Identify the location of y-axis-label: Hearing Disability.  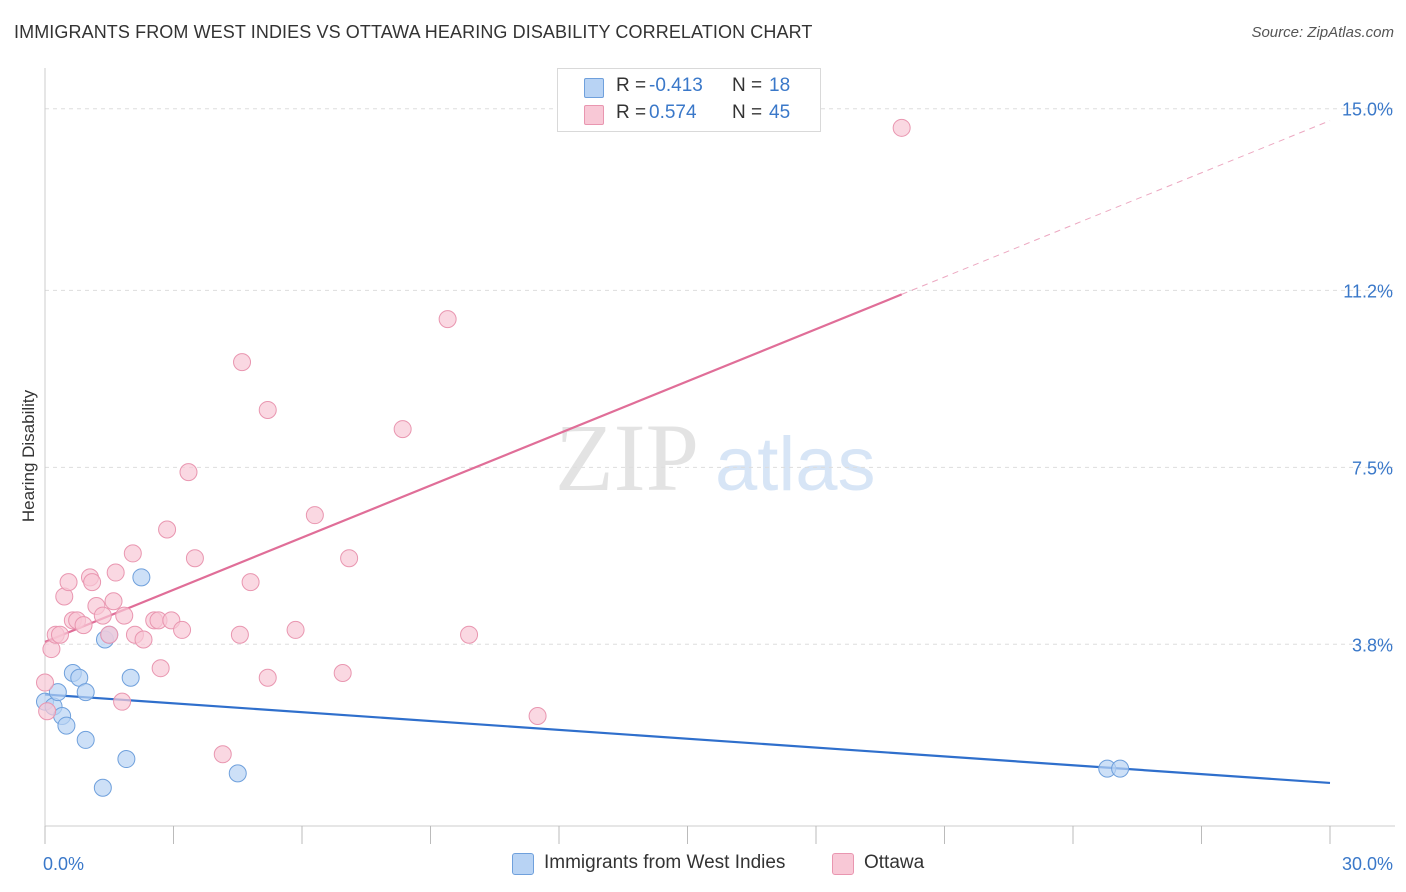
(28, 455).